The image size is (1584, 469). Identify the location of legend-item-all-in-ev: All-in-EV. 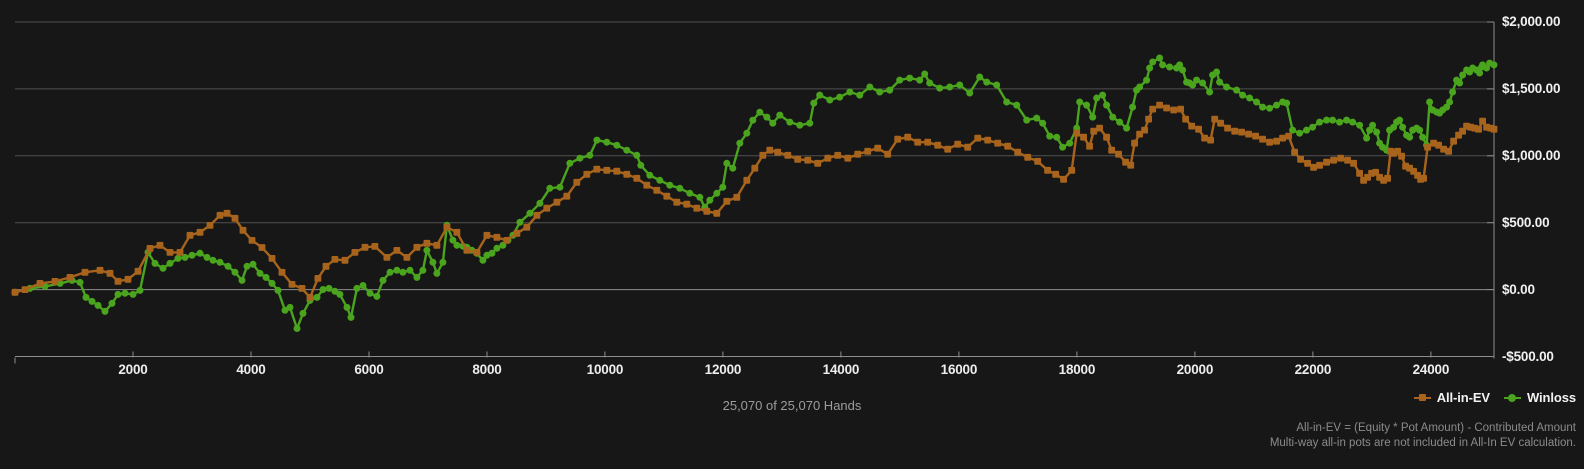
(1451, 397).